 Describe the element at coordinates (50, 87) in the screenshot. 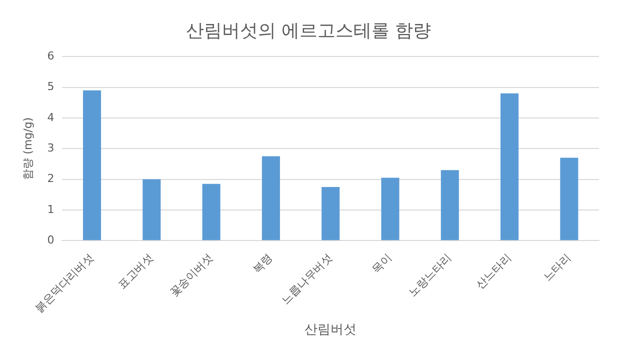

I see `y-tick-label: 5` at that location.